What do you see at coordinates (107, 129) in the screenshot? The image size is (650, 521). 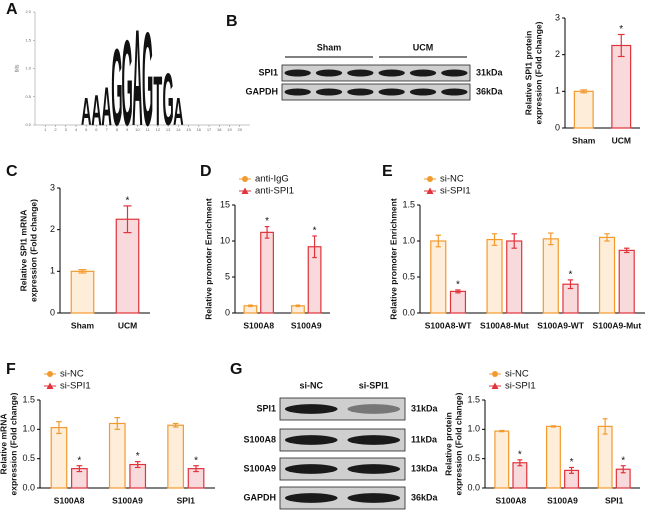 I see `x-tick-label: 7` at bounding box center [107, 129].